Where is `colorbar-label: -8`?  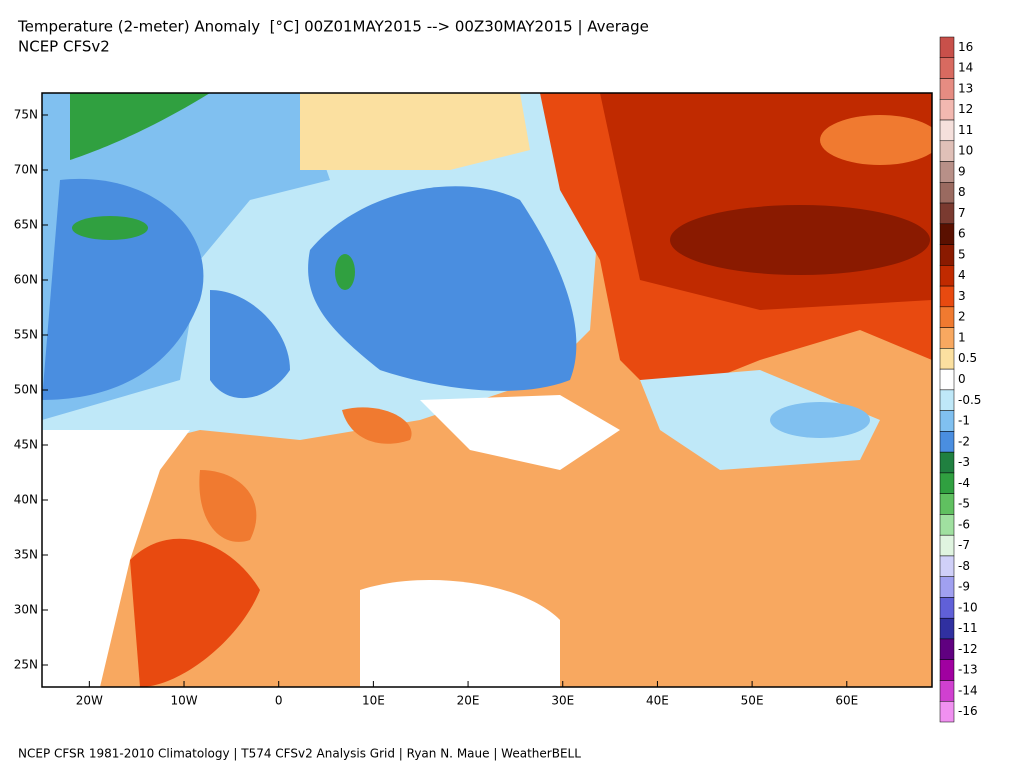 colorbar-label: -8 is located at coordinates (964, 566).